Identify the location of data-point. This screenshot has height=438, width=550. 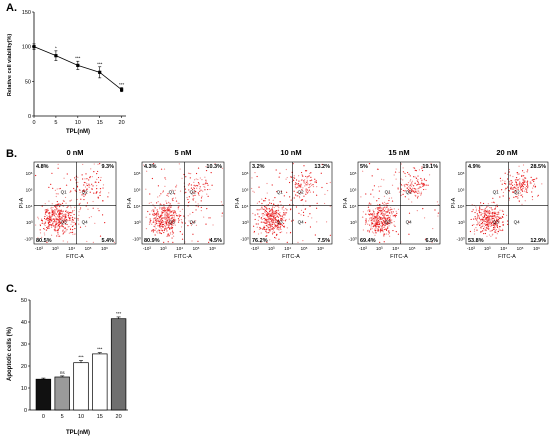
(100, 72).